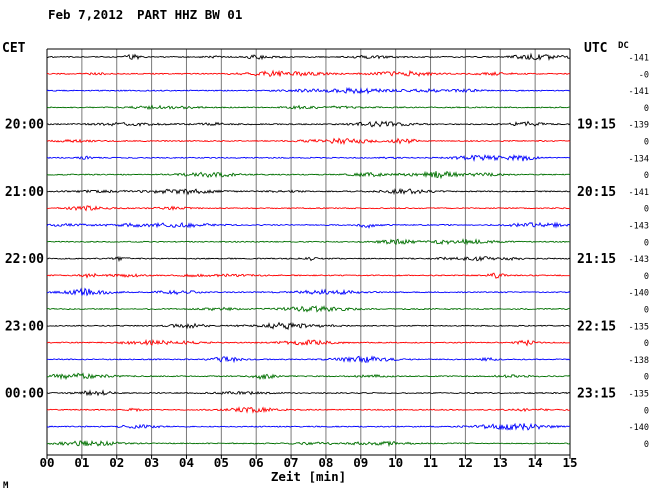 The height and width of the screenshot is (494, 650). I want to click on dc-offset-value: -139, so click(639, 126).